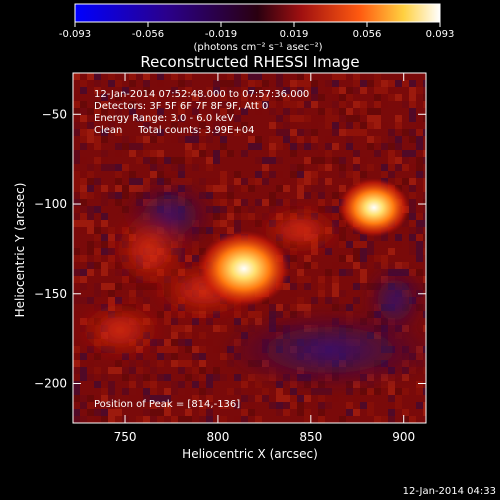  What do you see at coordinates (440, 34) in the screenshot?
I see `colorbar-tick-label: 0.093` at bounding box center [440, 34].